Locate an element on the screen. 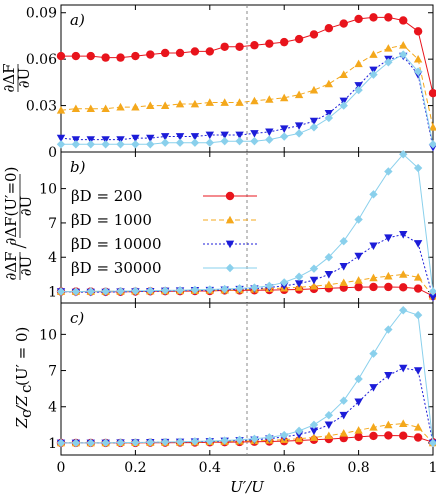 The height and width of the screenshot is (499, 436). y-tick-label: 10 is located at coordinates (48, 190).